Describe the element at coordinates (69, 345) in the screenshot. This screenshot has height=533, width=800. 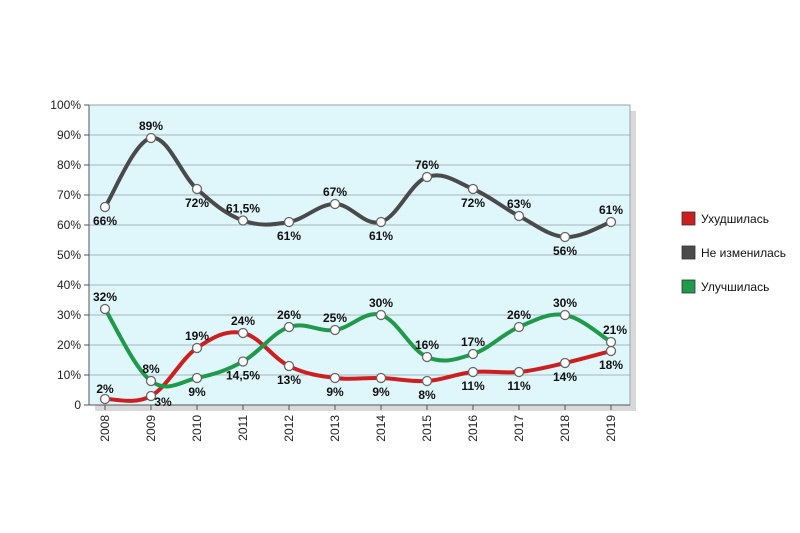
I see `y-tick-label: 20%` at that location.